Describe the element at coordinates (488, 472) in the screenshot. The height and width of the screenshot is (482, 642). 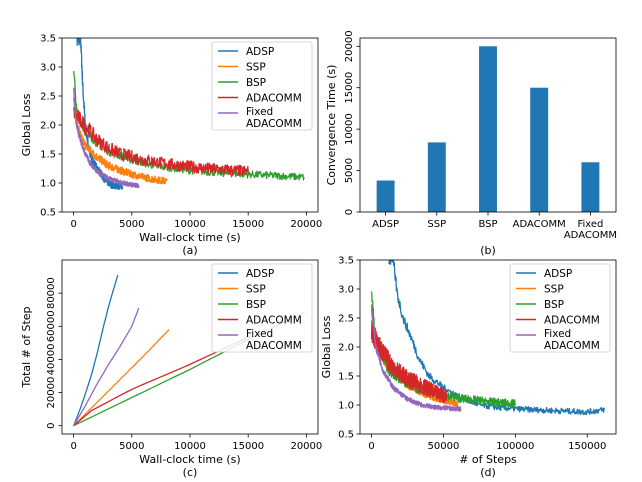
I see `panel-label: (d)` at that location.